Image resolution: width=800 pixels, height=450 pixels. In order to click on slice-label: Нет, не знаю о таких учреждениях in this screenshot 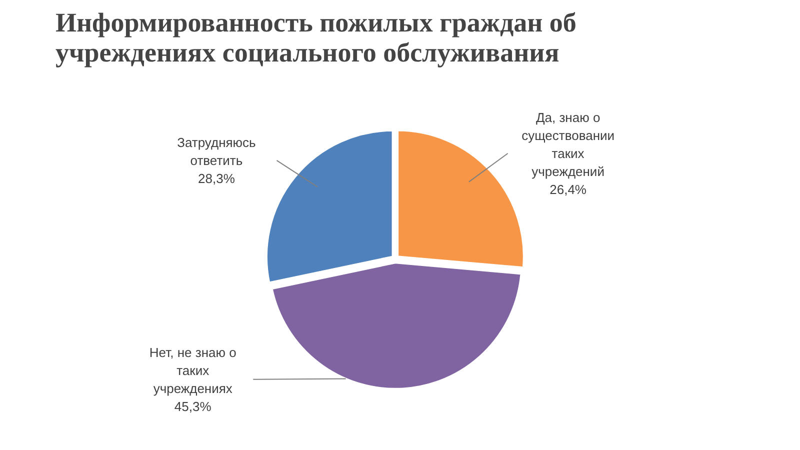, I will do `click(192, 370)`.